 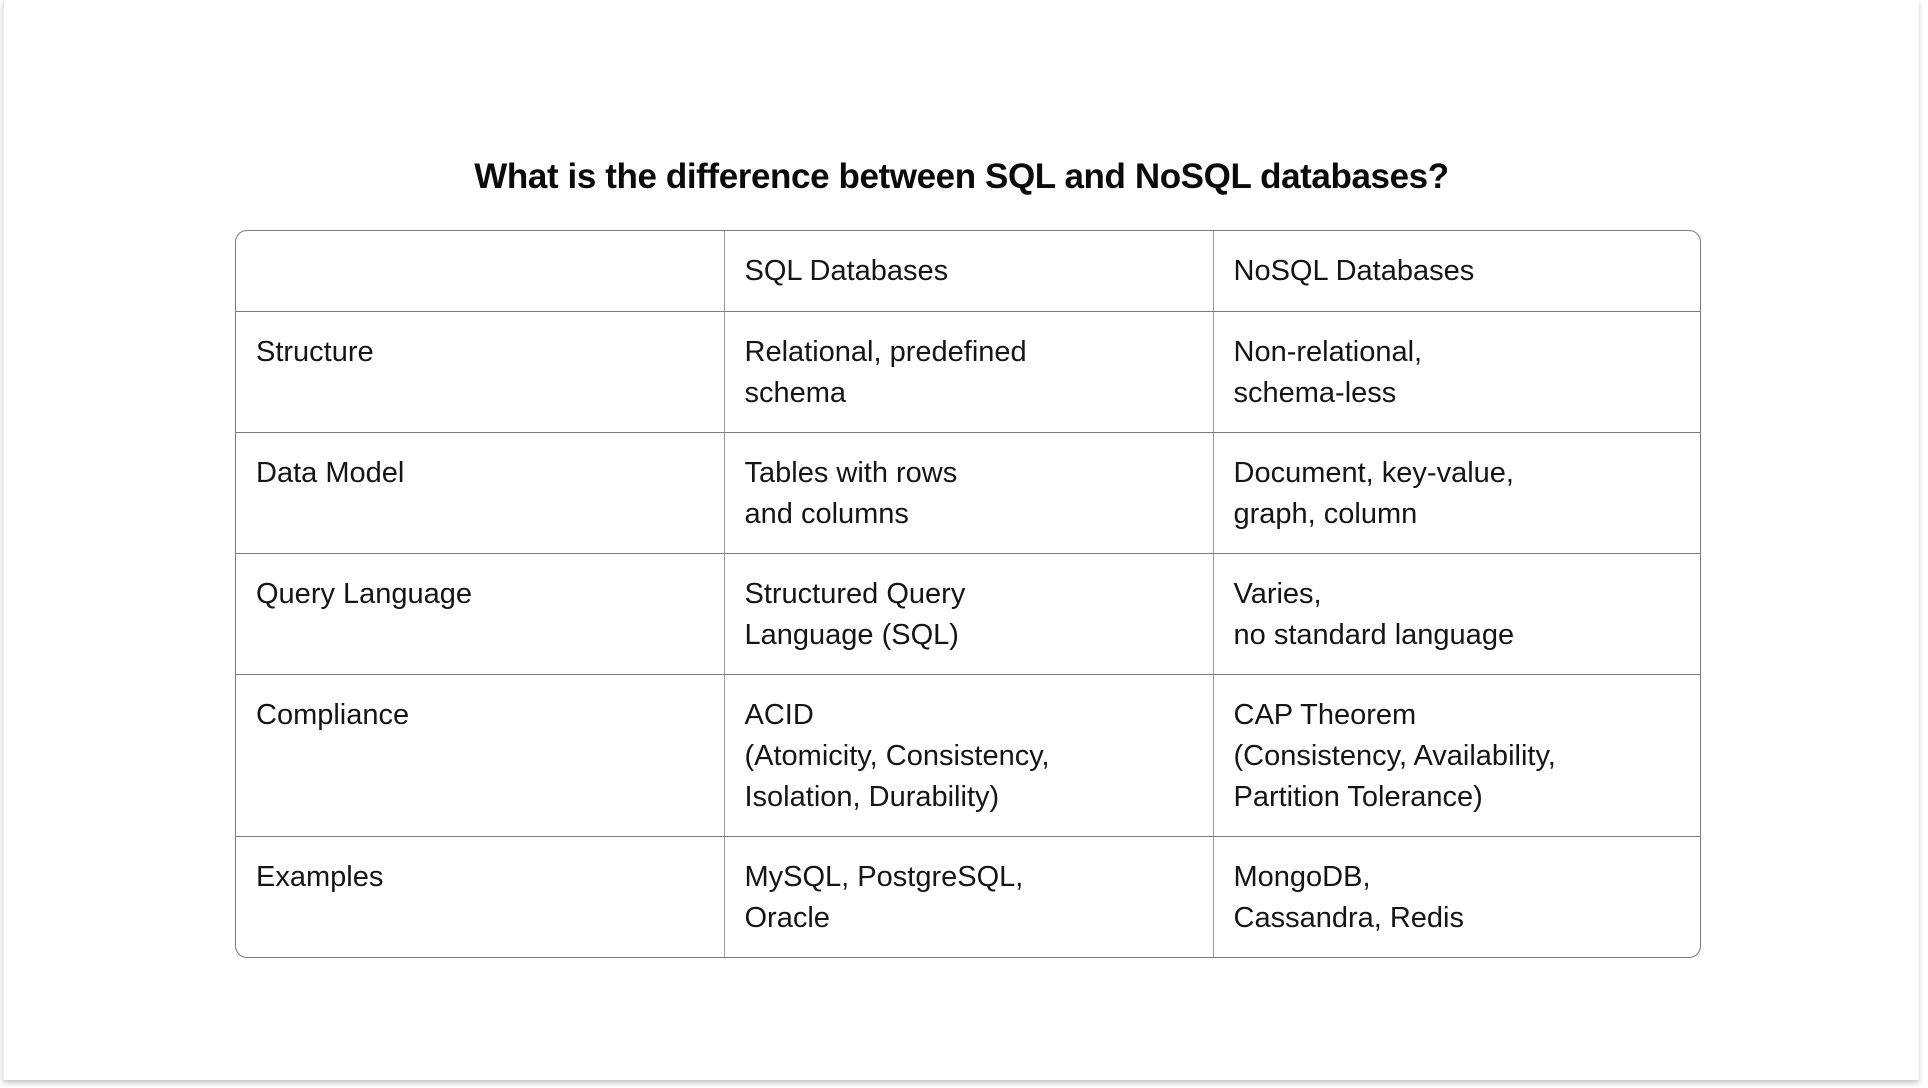 I want to click on row-label: Query Language, so click(x=480, y=614).